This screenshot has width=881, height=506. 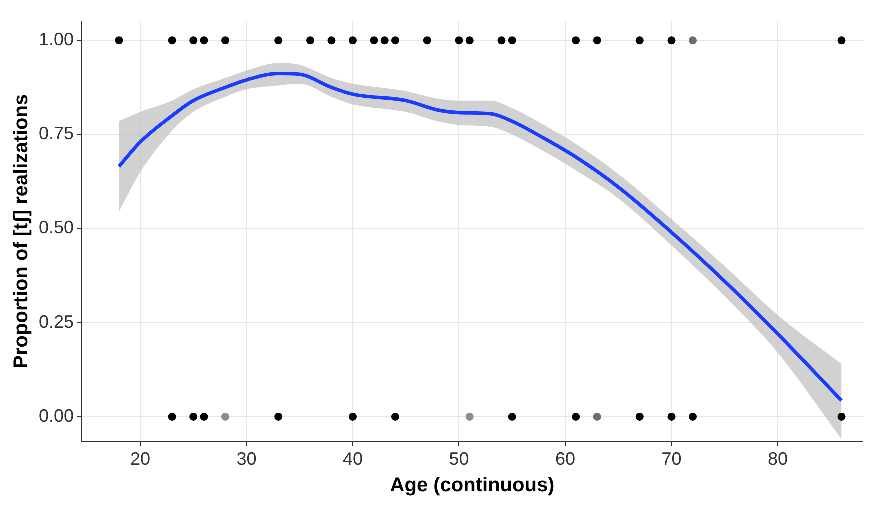 I want to click on x-axis-title: Age (continuous), so click(x=472, y=485).